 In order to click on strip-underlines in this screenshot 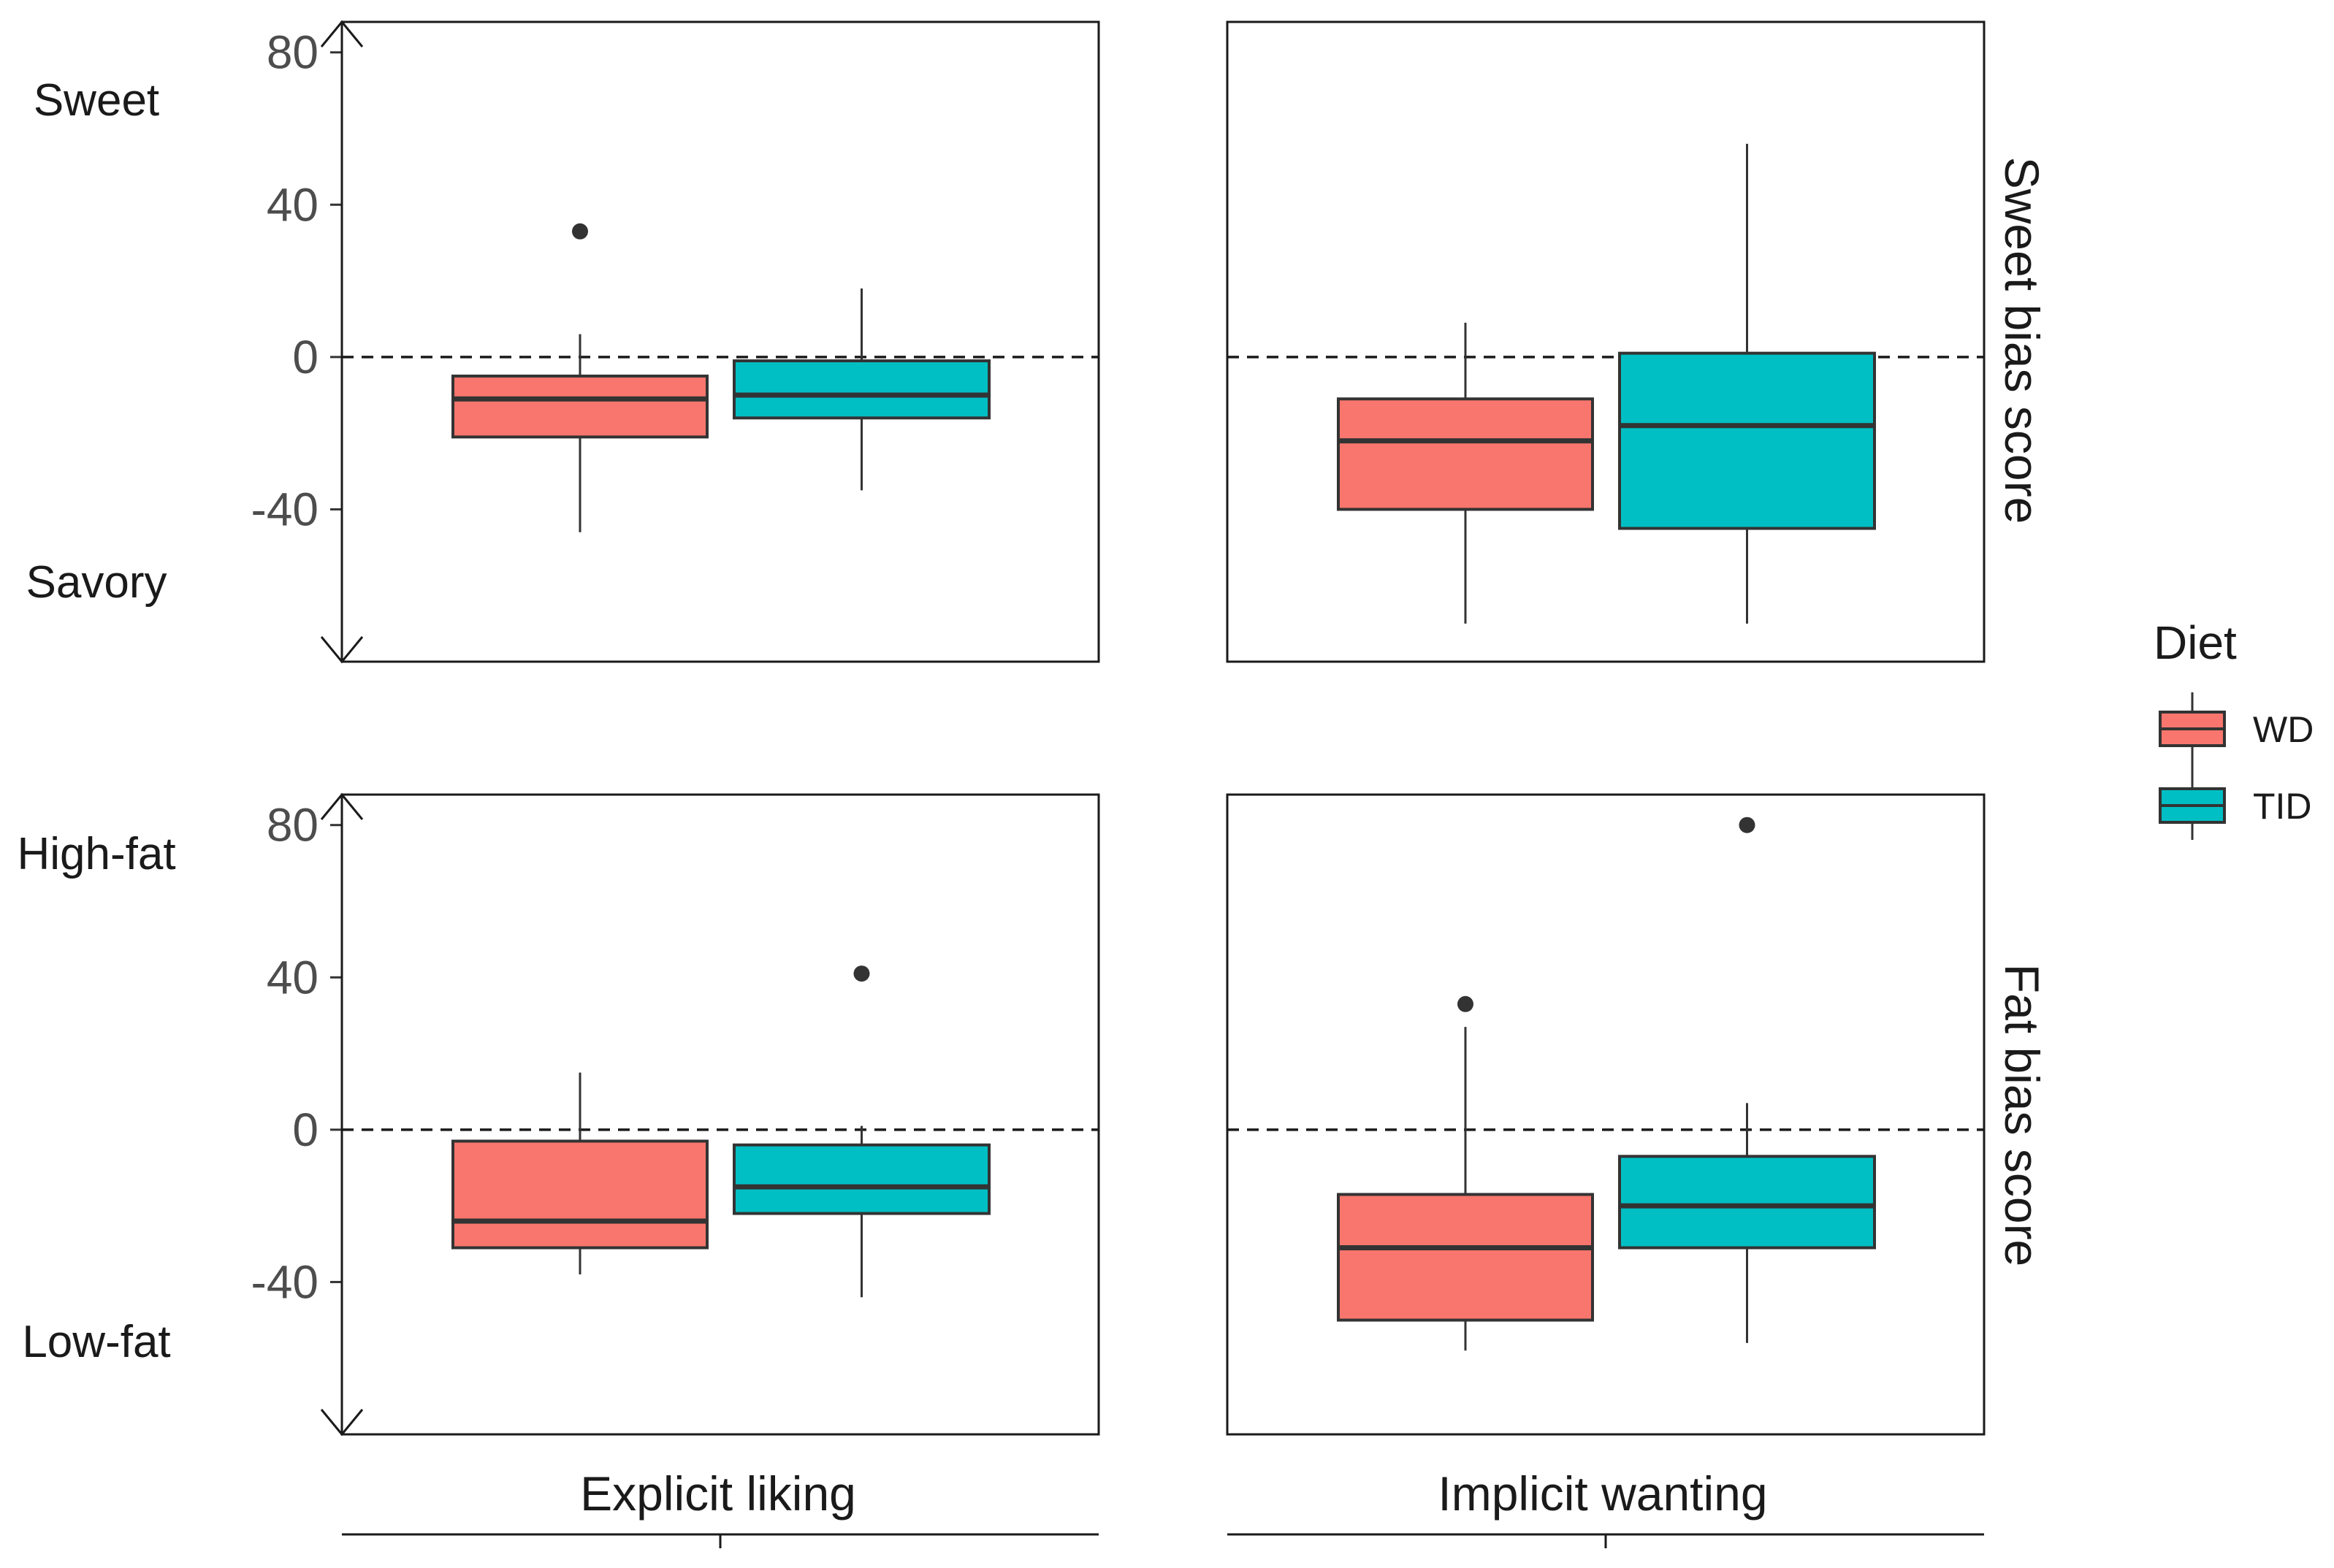, I will do `click(1163, 1540)`.